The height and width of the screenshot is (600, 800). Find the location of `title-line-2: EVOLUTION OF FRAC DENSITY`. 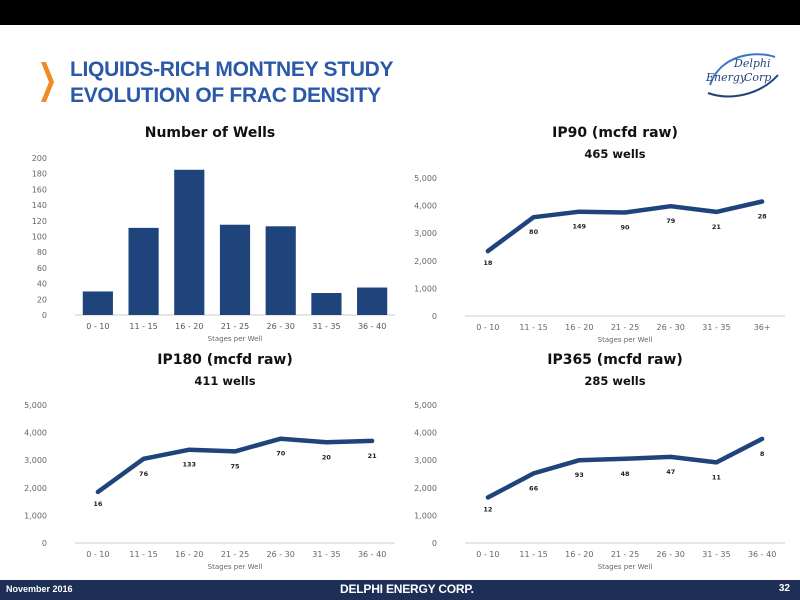

title-line-2: EVOLUTION OF FRAC DENSITY is located at coordinates (226, 95).